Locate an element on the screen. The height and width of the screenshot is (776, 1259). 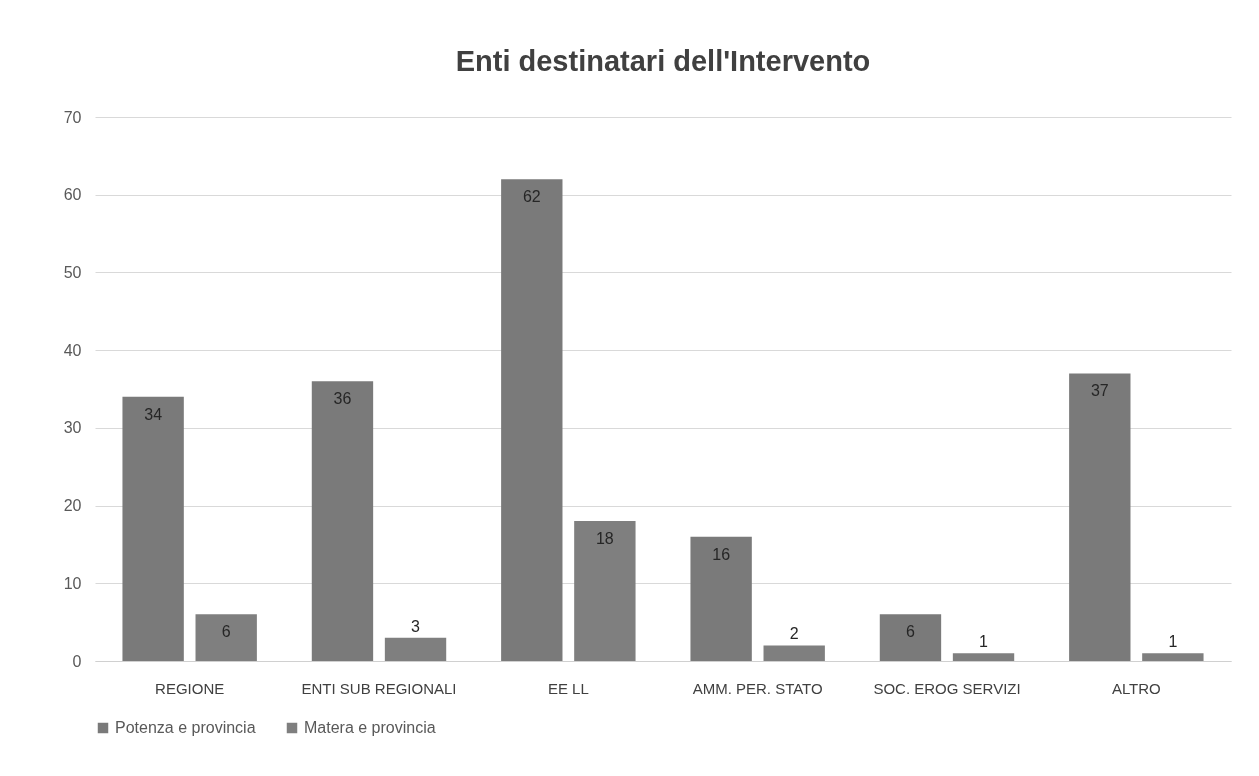
y-tick-label: 50 is located at coordinates (72, 272).